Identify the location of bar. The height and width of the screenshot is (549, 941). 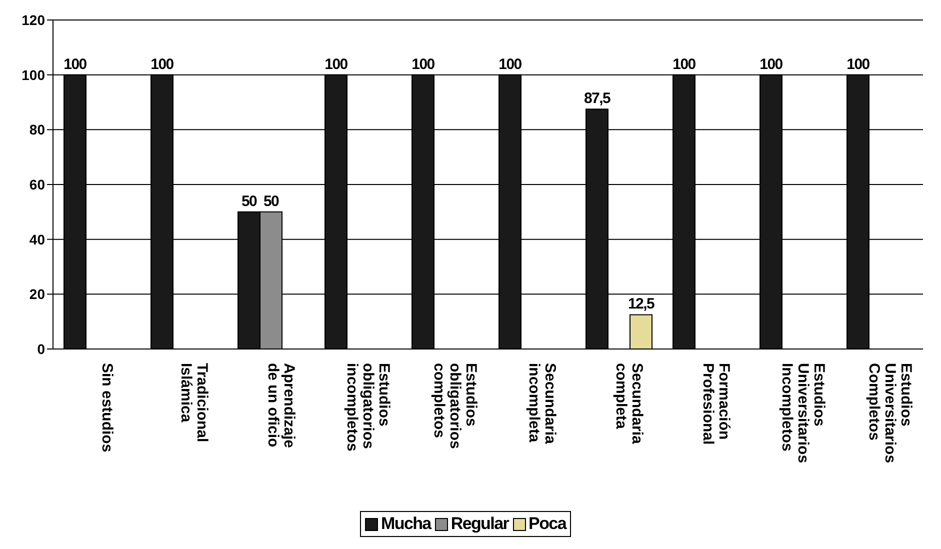
(641, 331).